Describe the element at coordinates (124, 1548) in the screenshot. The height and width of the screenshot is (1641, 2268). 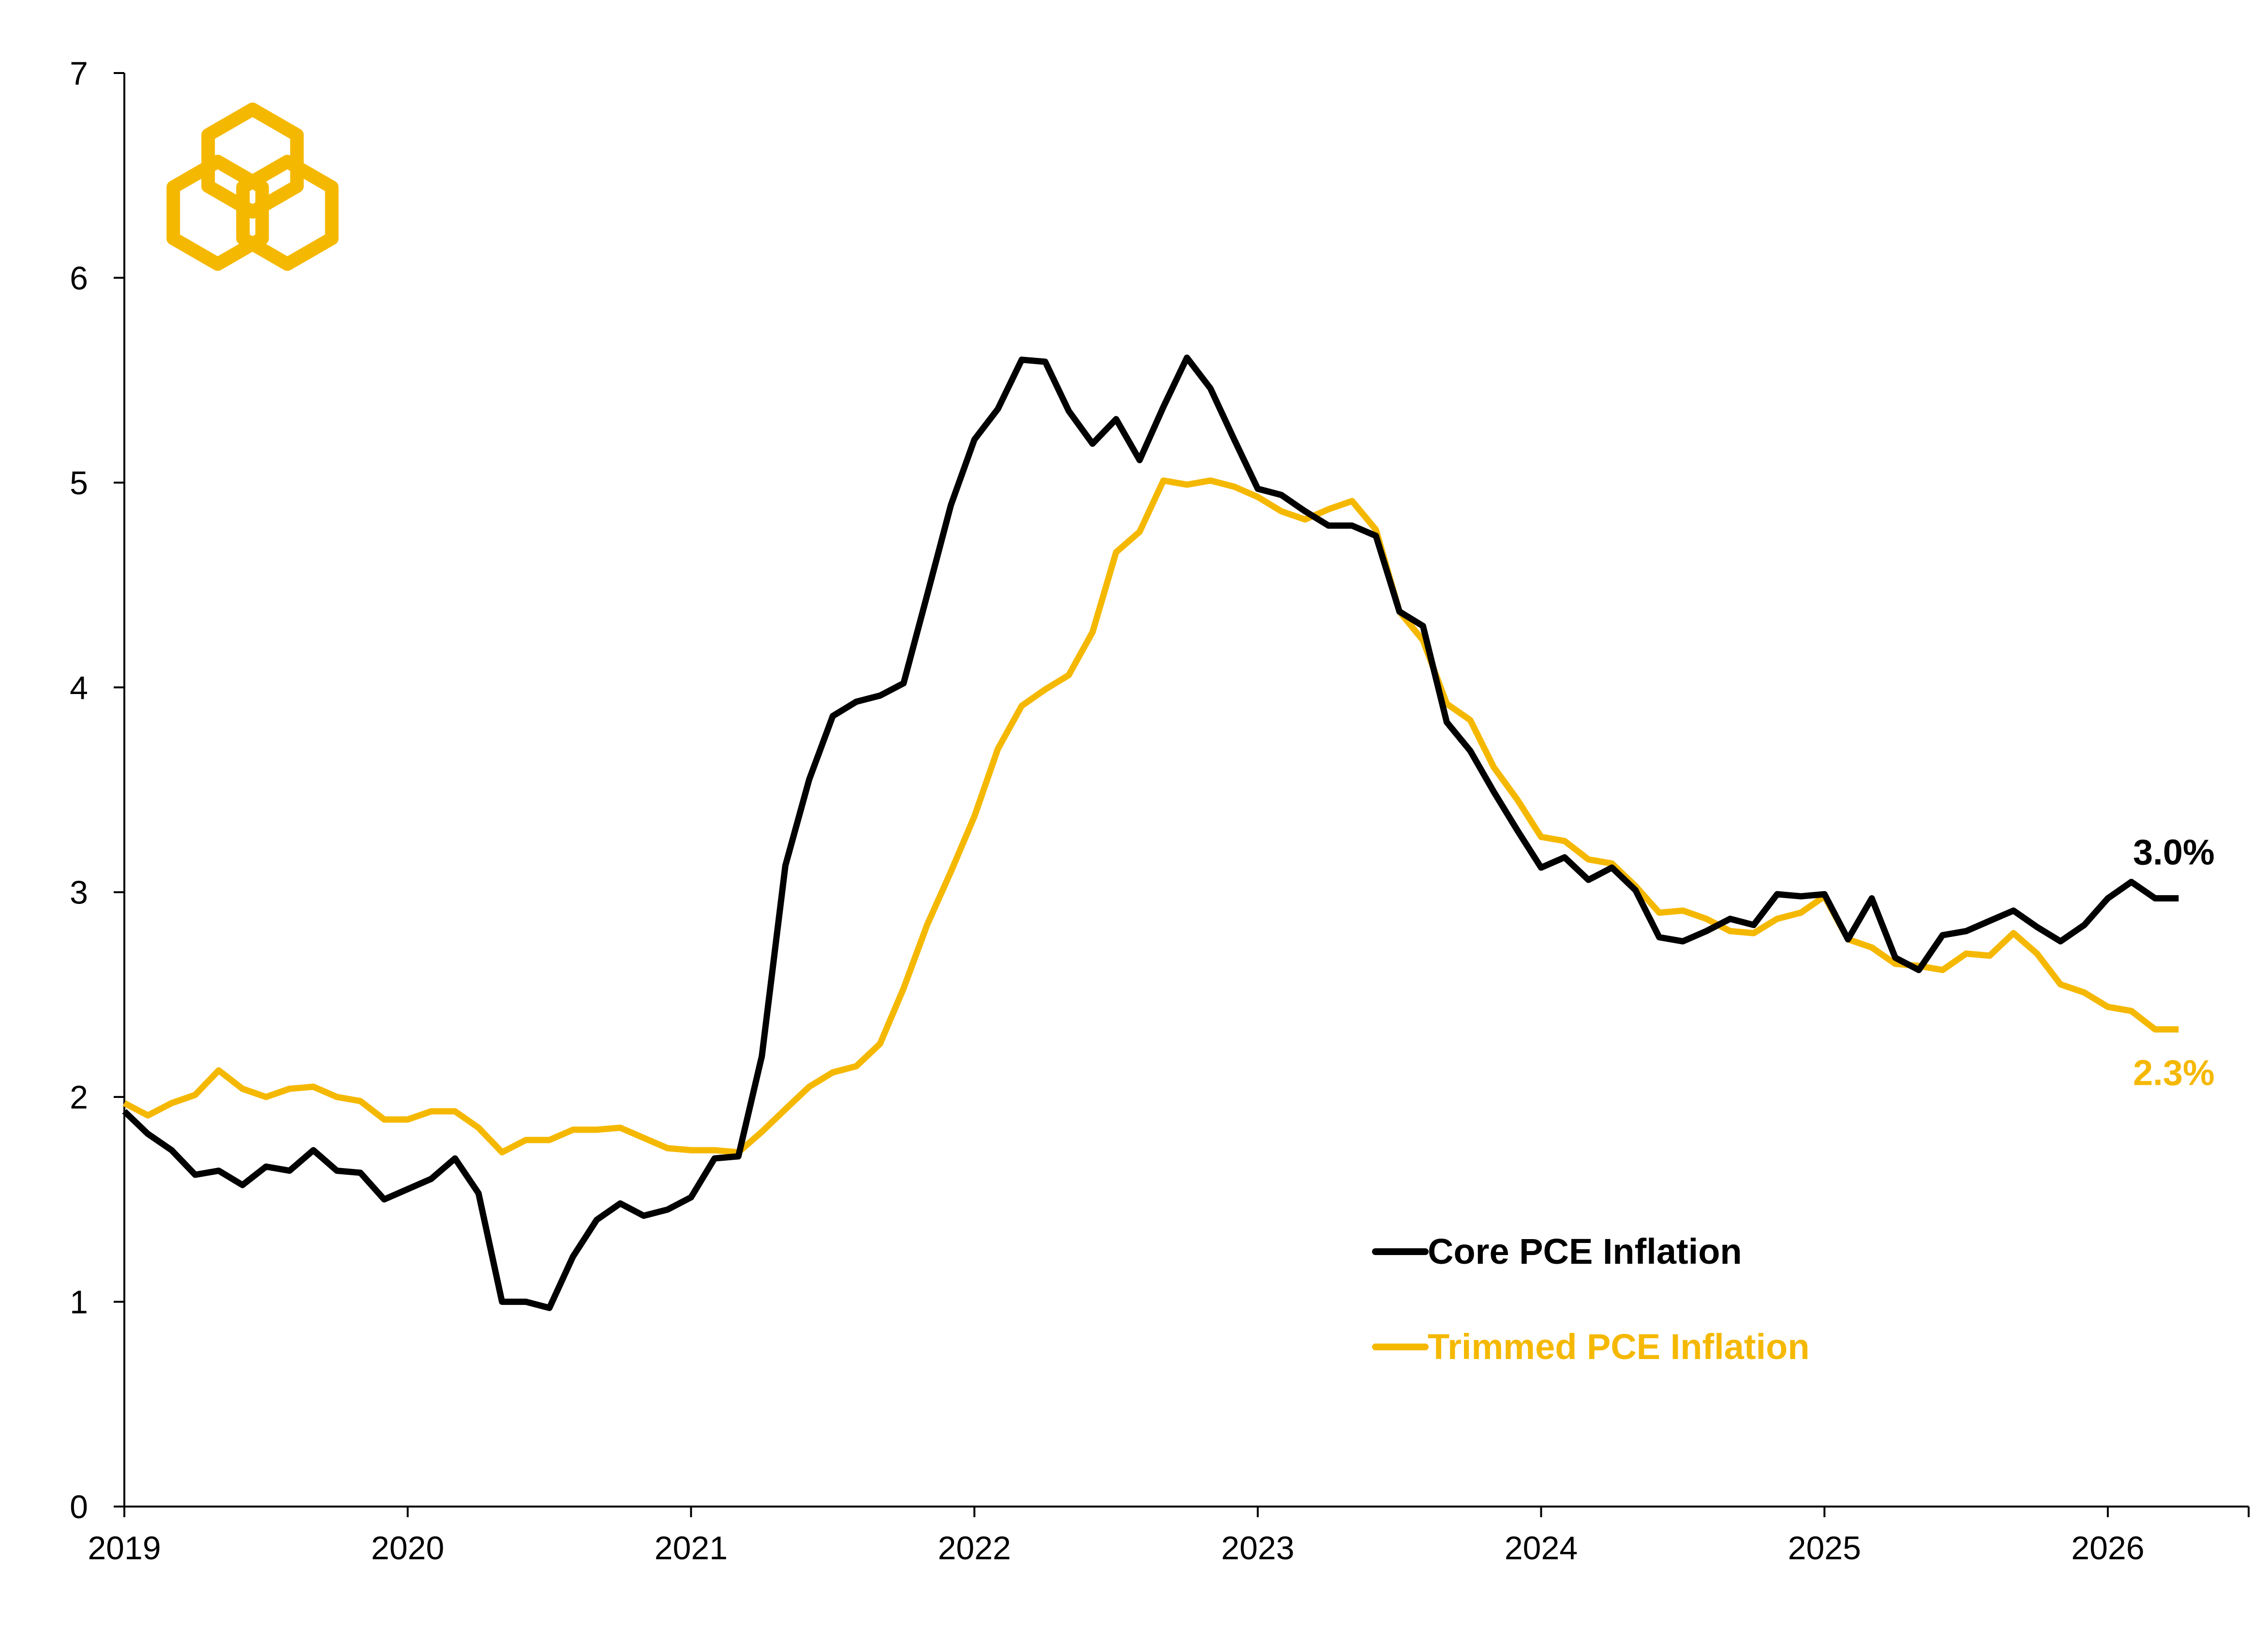
I see `x-tick-label: 2019` at that location.